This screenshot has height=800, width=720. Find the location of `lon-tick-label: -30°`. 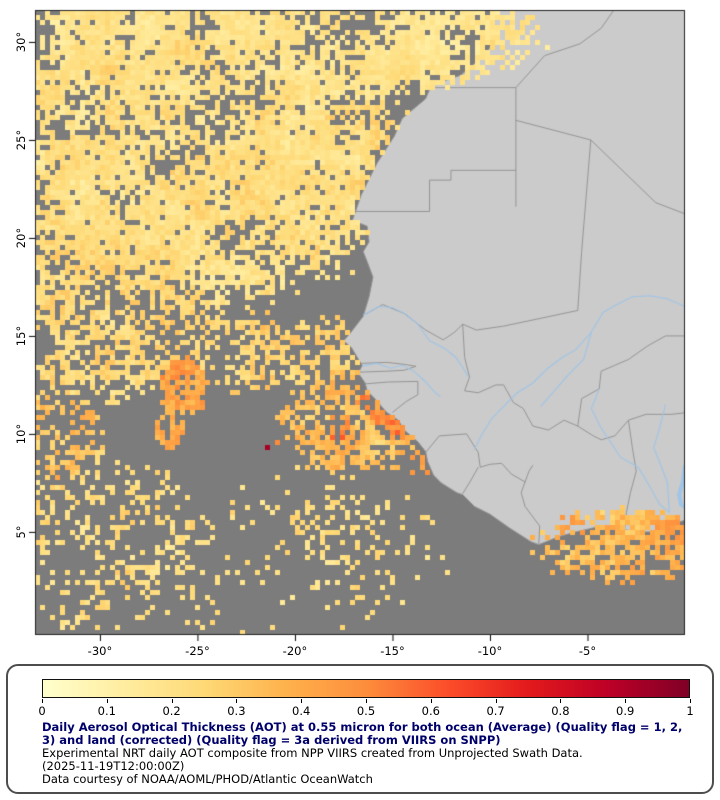

lon-tick-label: -30° is located at coordinates (100, 651).